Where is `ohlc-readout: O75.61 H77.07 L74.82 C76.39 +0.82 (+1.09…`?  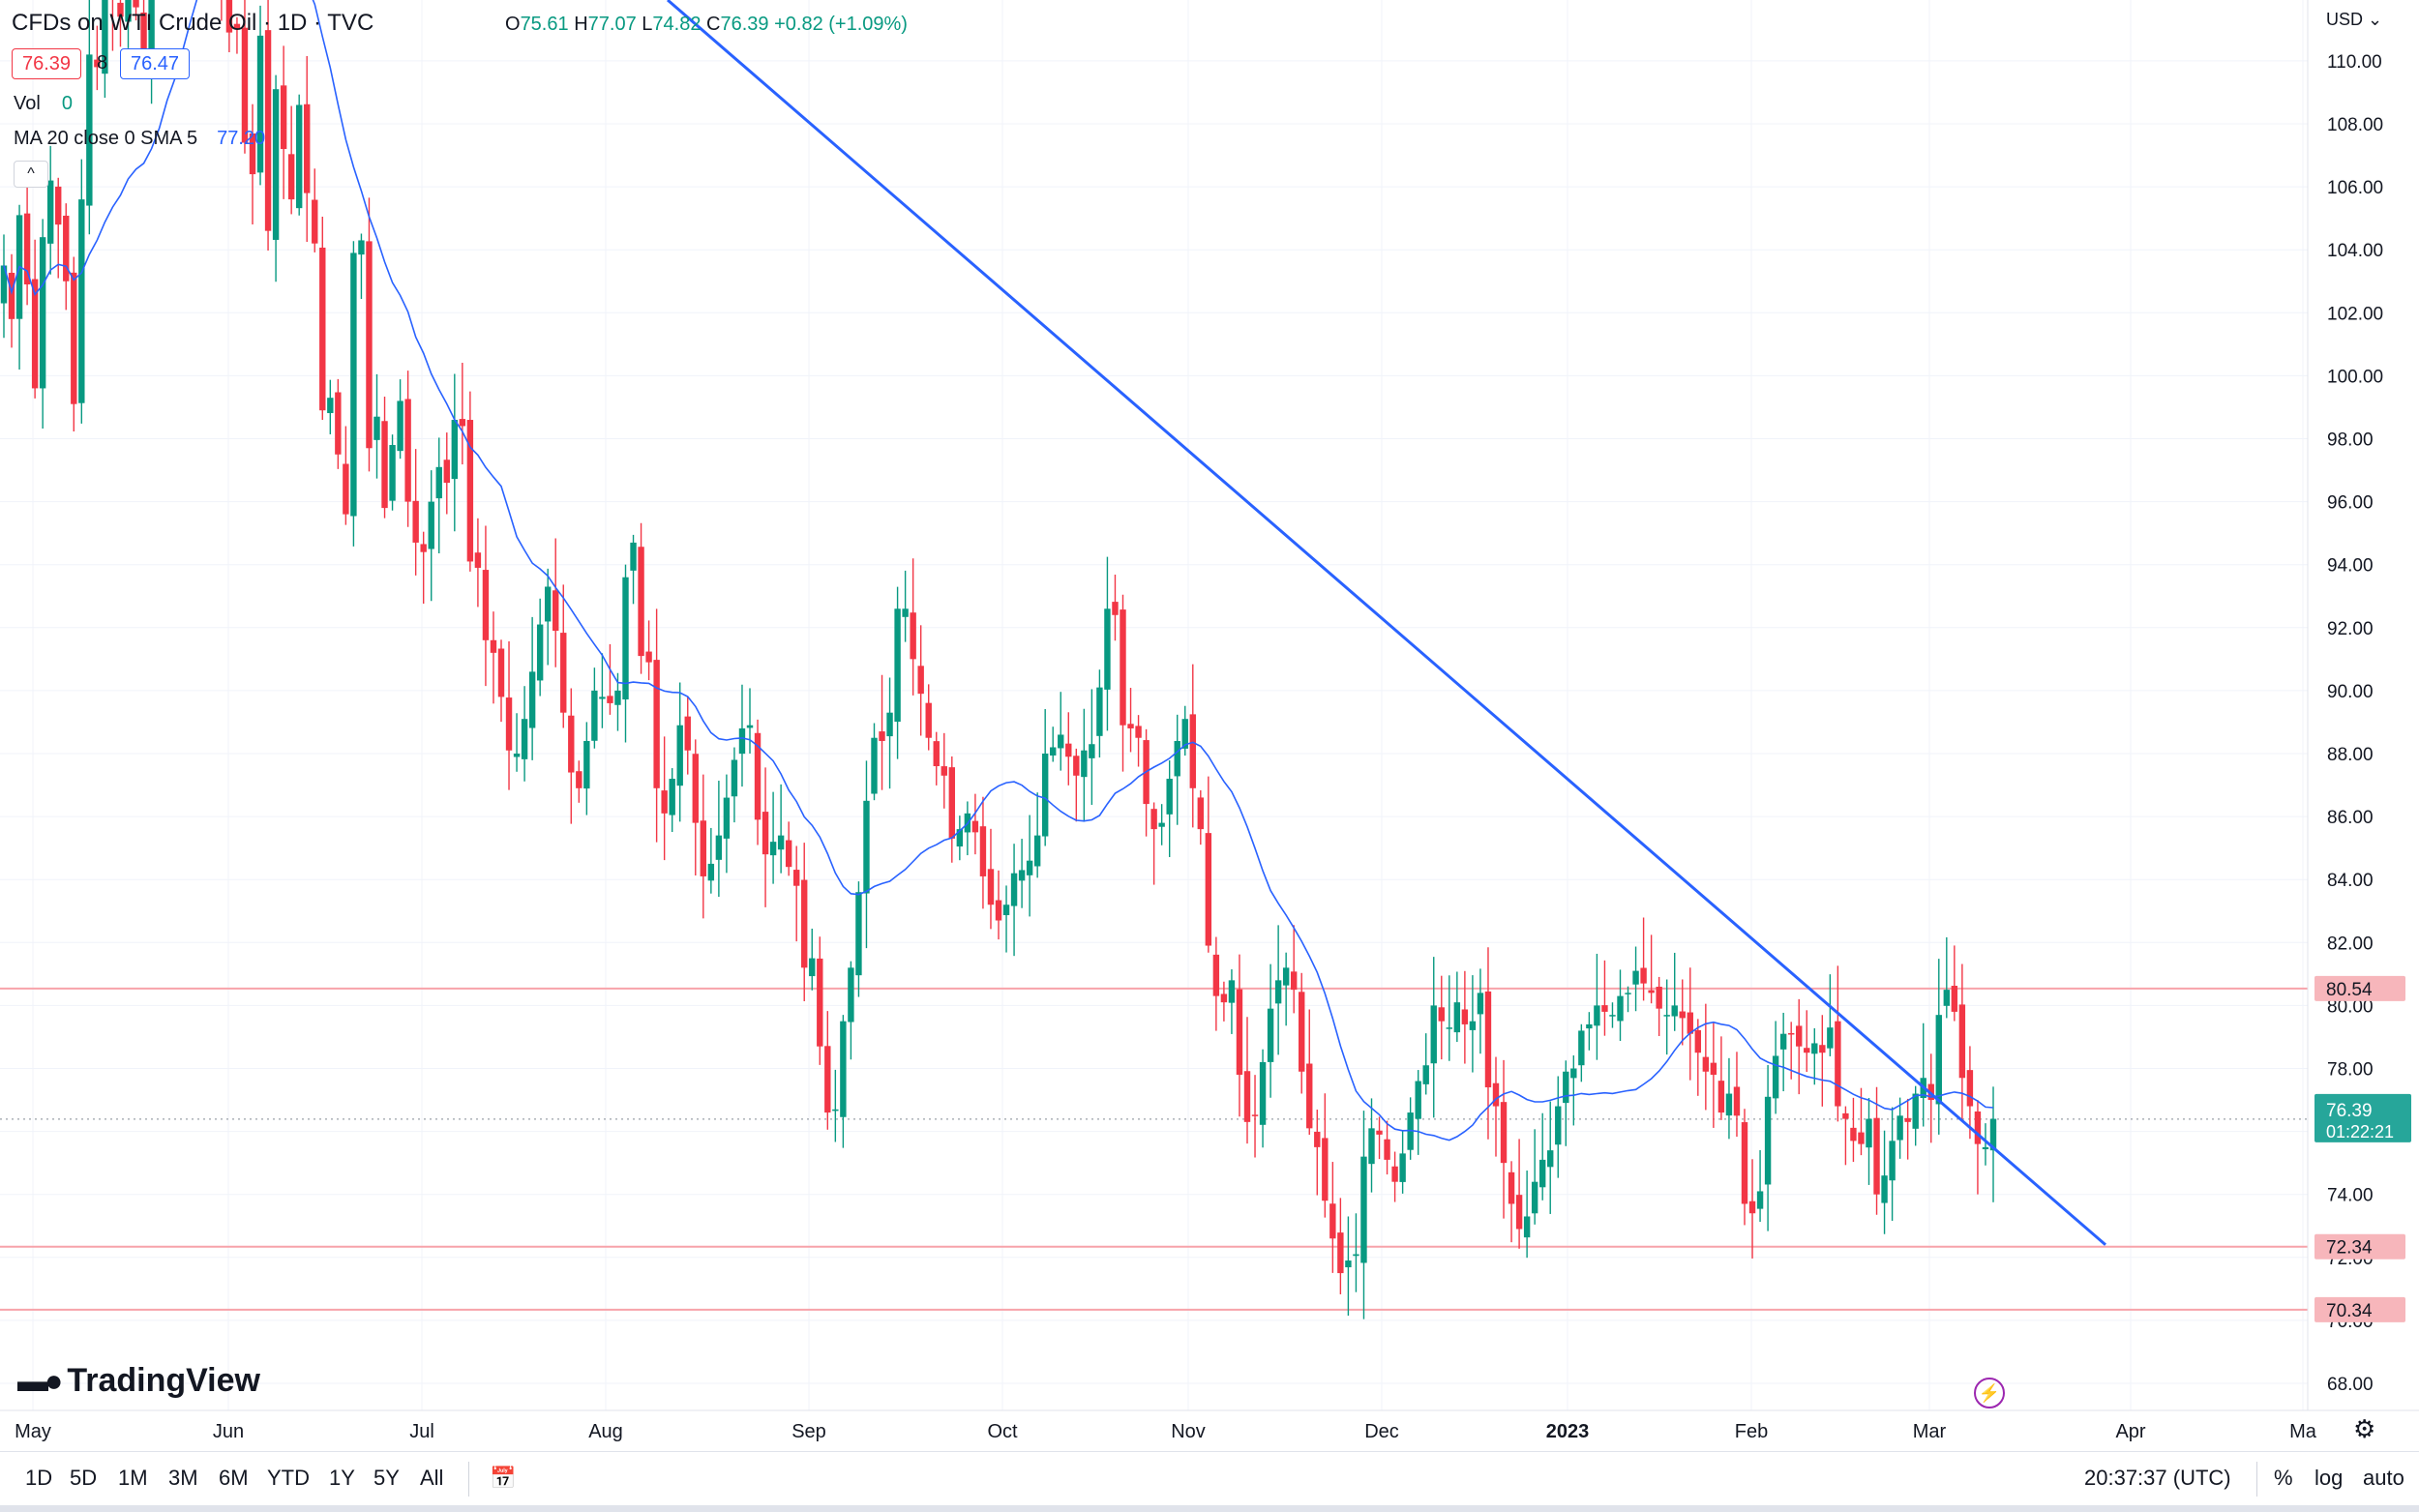
ohlc-readout: O75.61 H77.07 L74.82 C76.39 +0.82 (+1.09… is located at coordinates (706, 25).